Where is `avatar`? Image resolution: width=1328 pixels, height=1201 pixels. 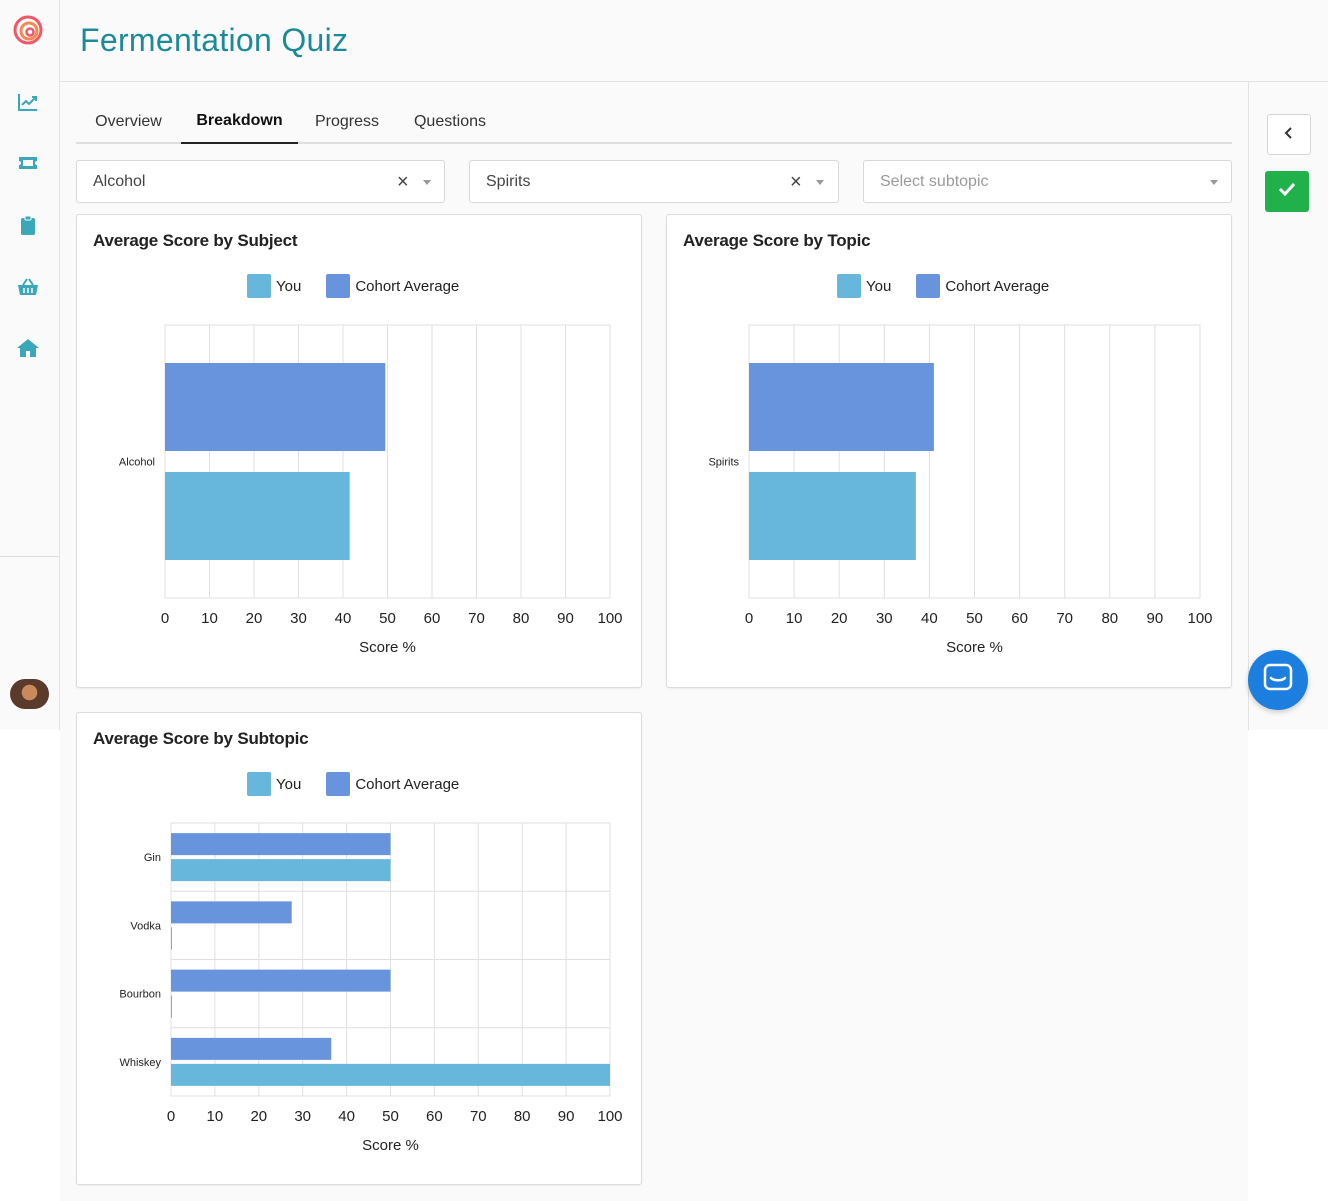 avatar is located at coordinates (29, 694).